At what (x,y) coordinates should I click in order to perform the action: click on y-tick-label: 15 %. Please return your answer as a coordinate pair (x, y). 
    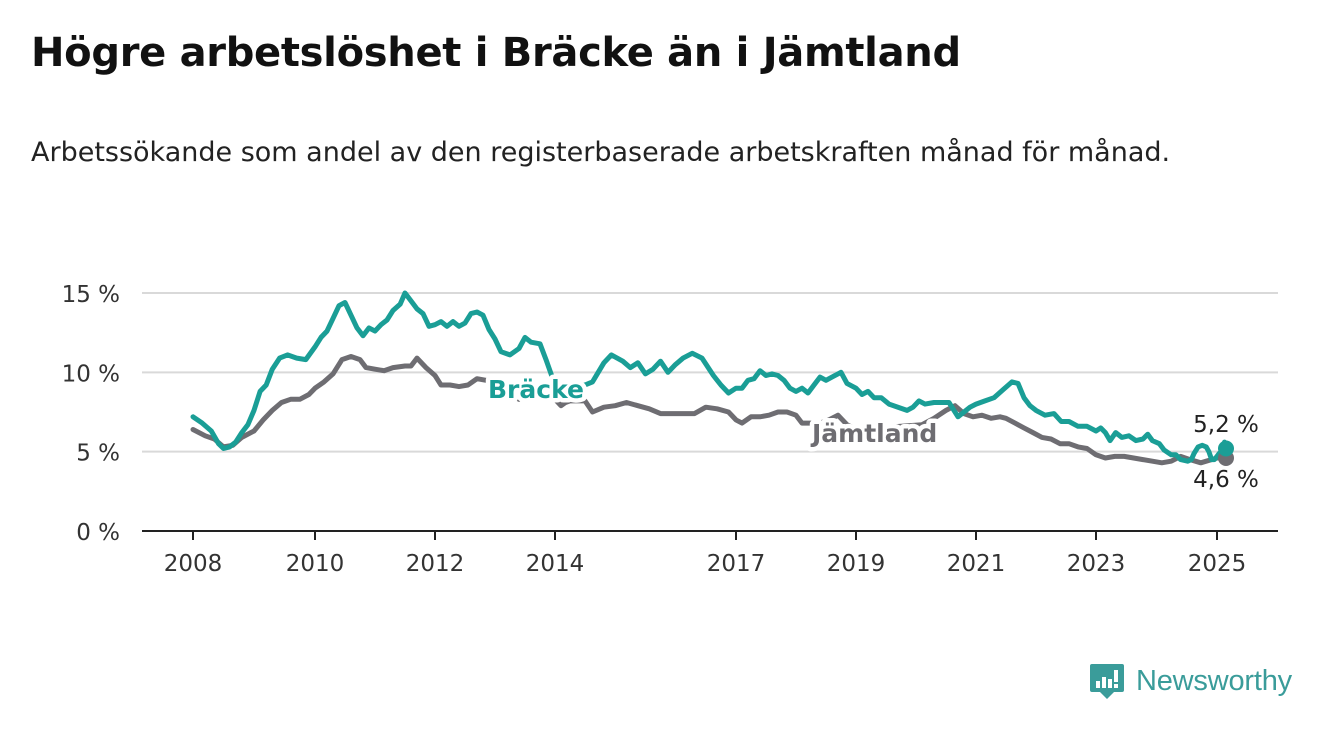
    Looking at the image, I should click on (91, 295).